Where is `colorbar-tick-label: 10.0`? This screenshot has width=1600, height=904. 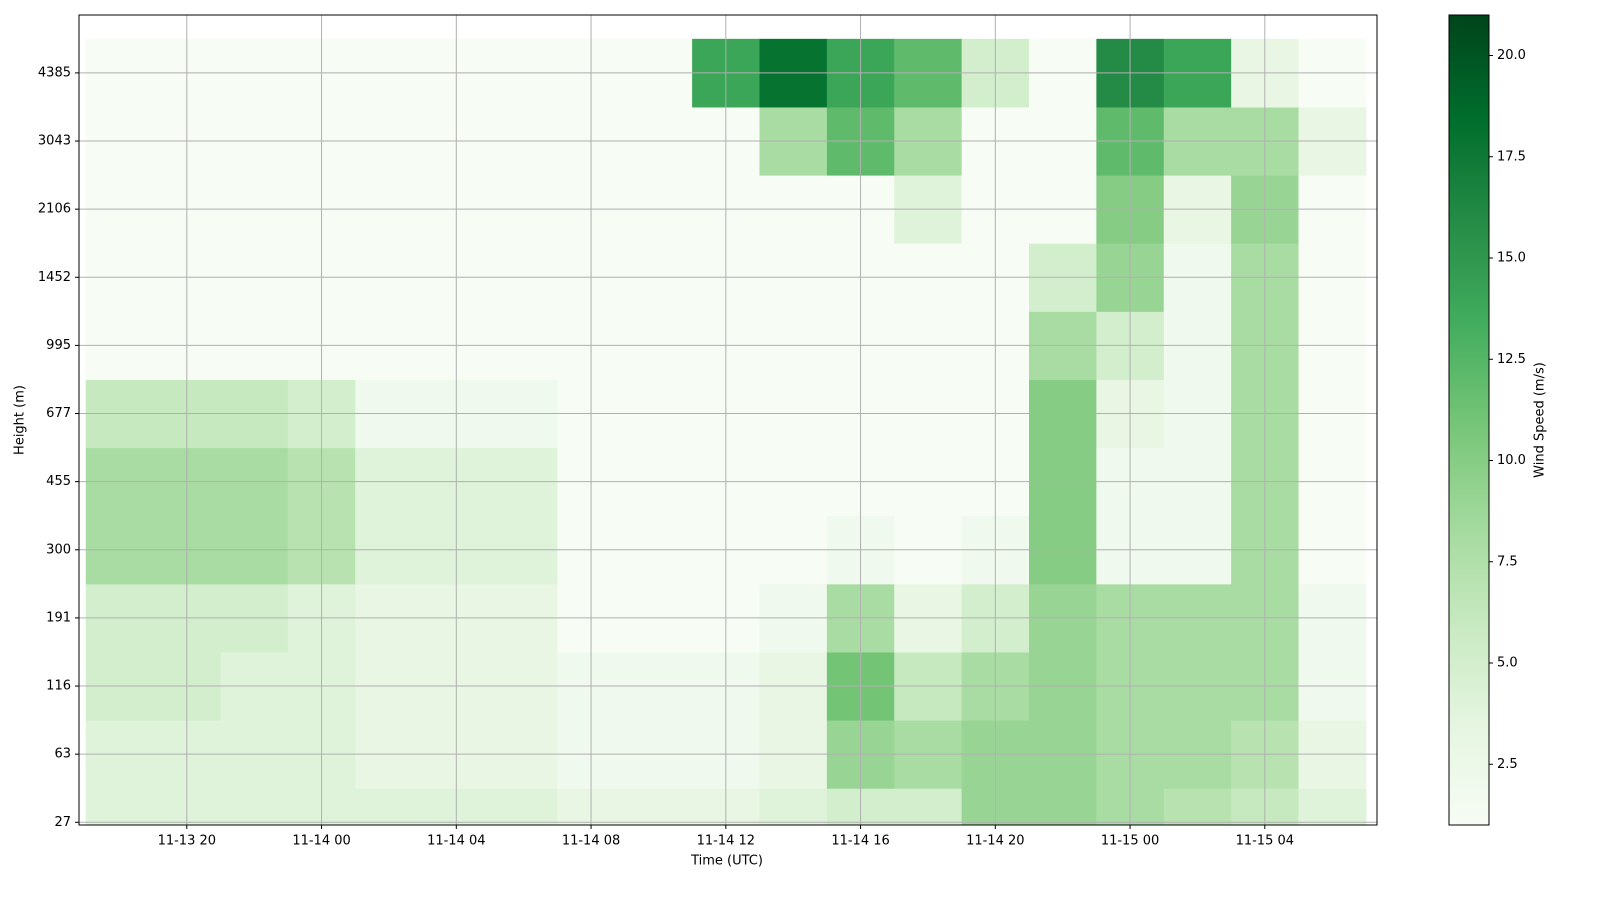 colorbar-tick-label: 10.0 is located at coordinates (1511, 460).